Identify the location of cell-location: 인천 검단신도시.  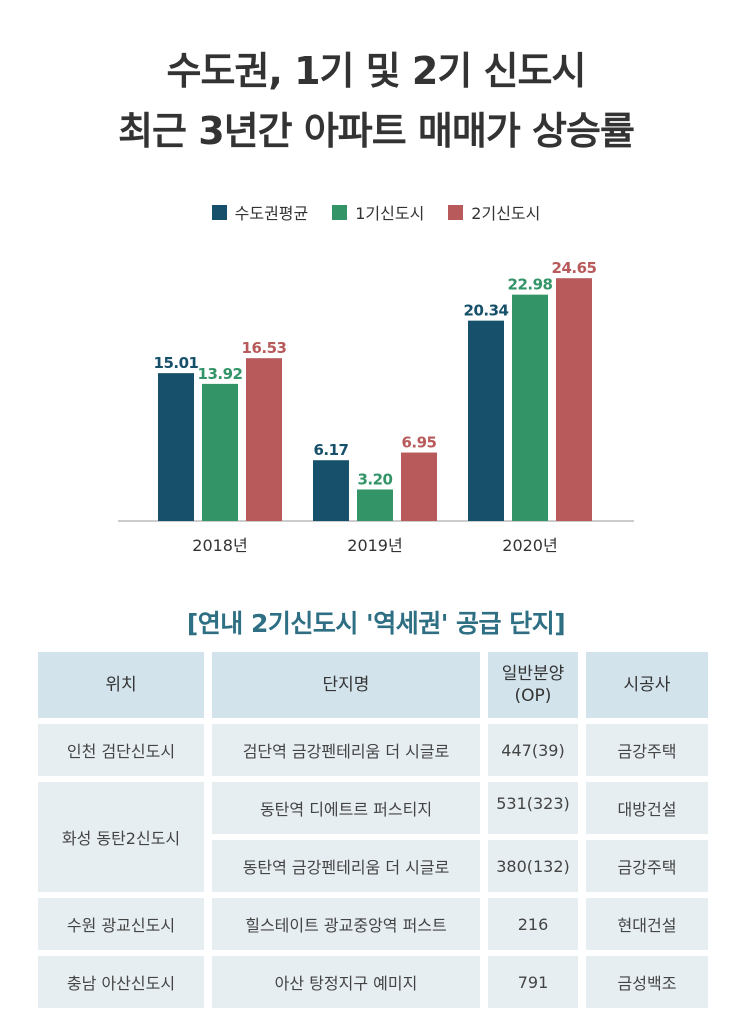
(121, 750).